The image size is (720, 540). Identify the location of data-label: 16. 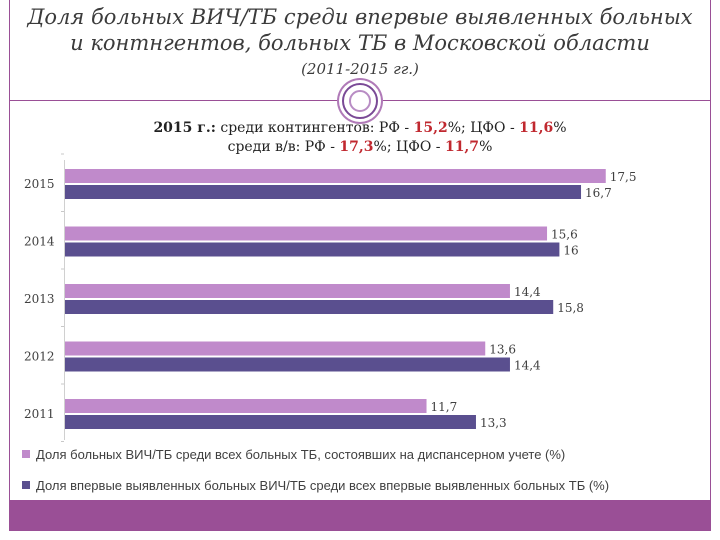
(570, 251).